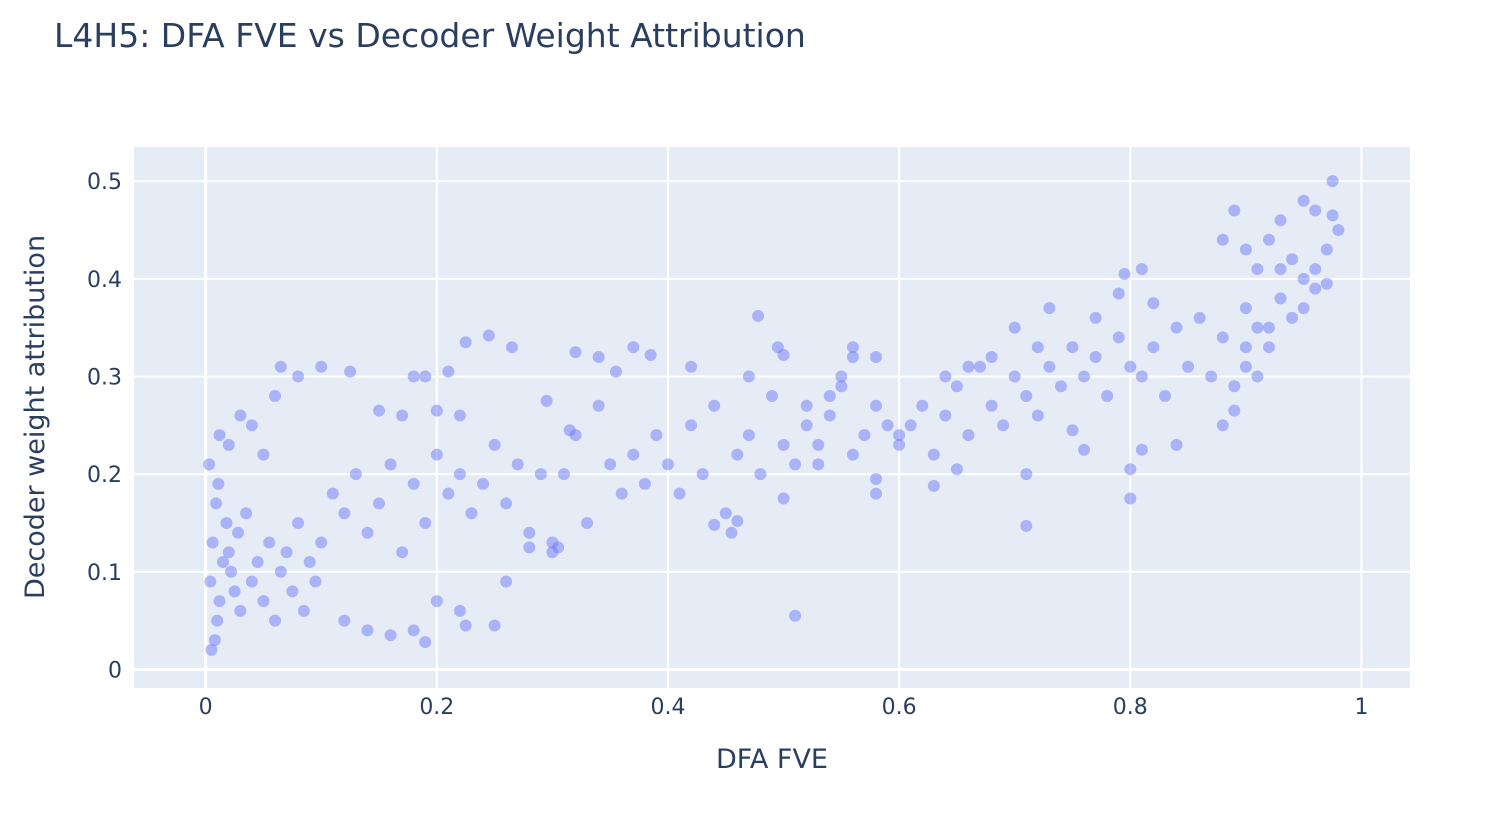  What do you see at coordinates (206, 707) in the screenshot?
I see `x-tick-label: 0` at bounding box center [206, 707].